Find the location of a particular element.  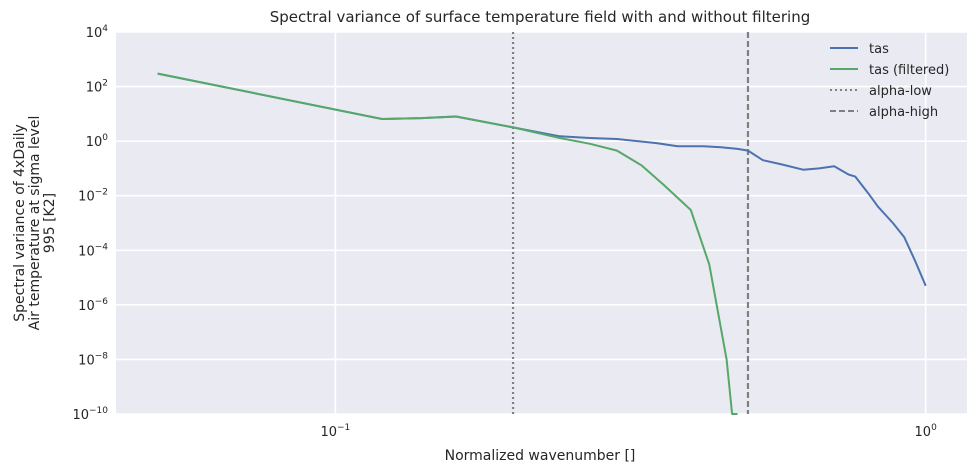

legend-label: tas is located at coordinates (879, 49).